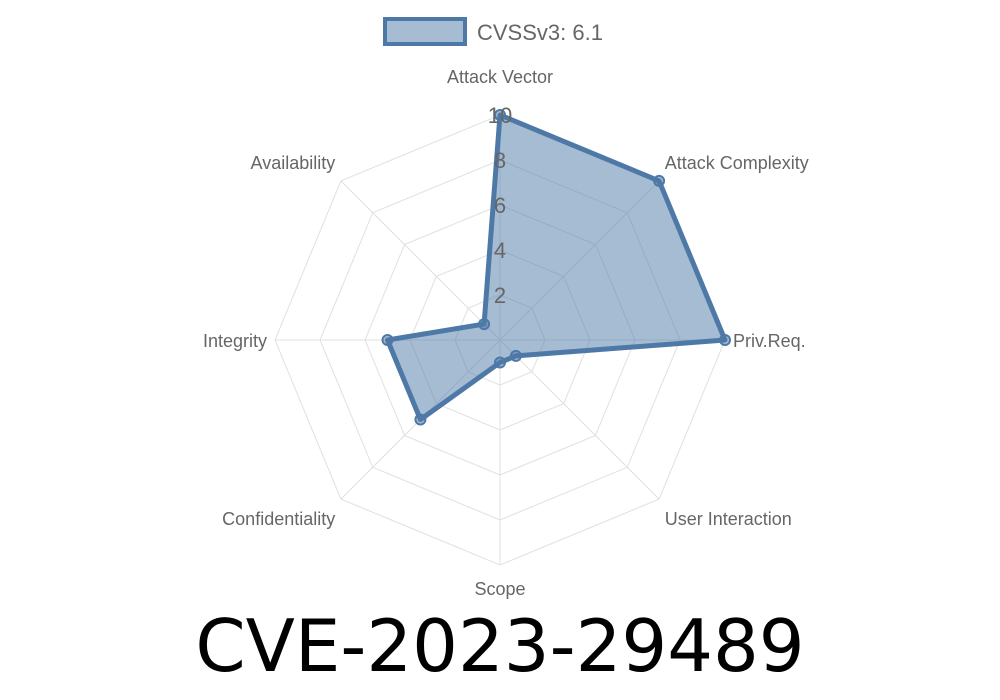  I want to click on axis-label: Scope, so click(499, 589).